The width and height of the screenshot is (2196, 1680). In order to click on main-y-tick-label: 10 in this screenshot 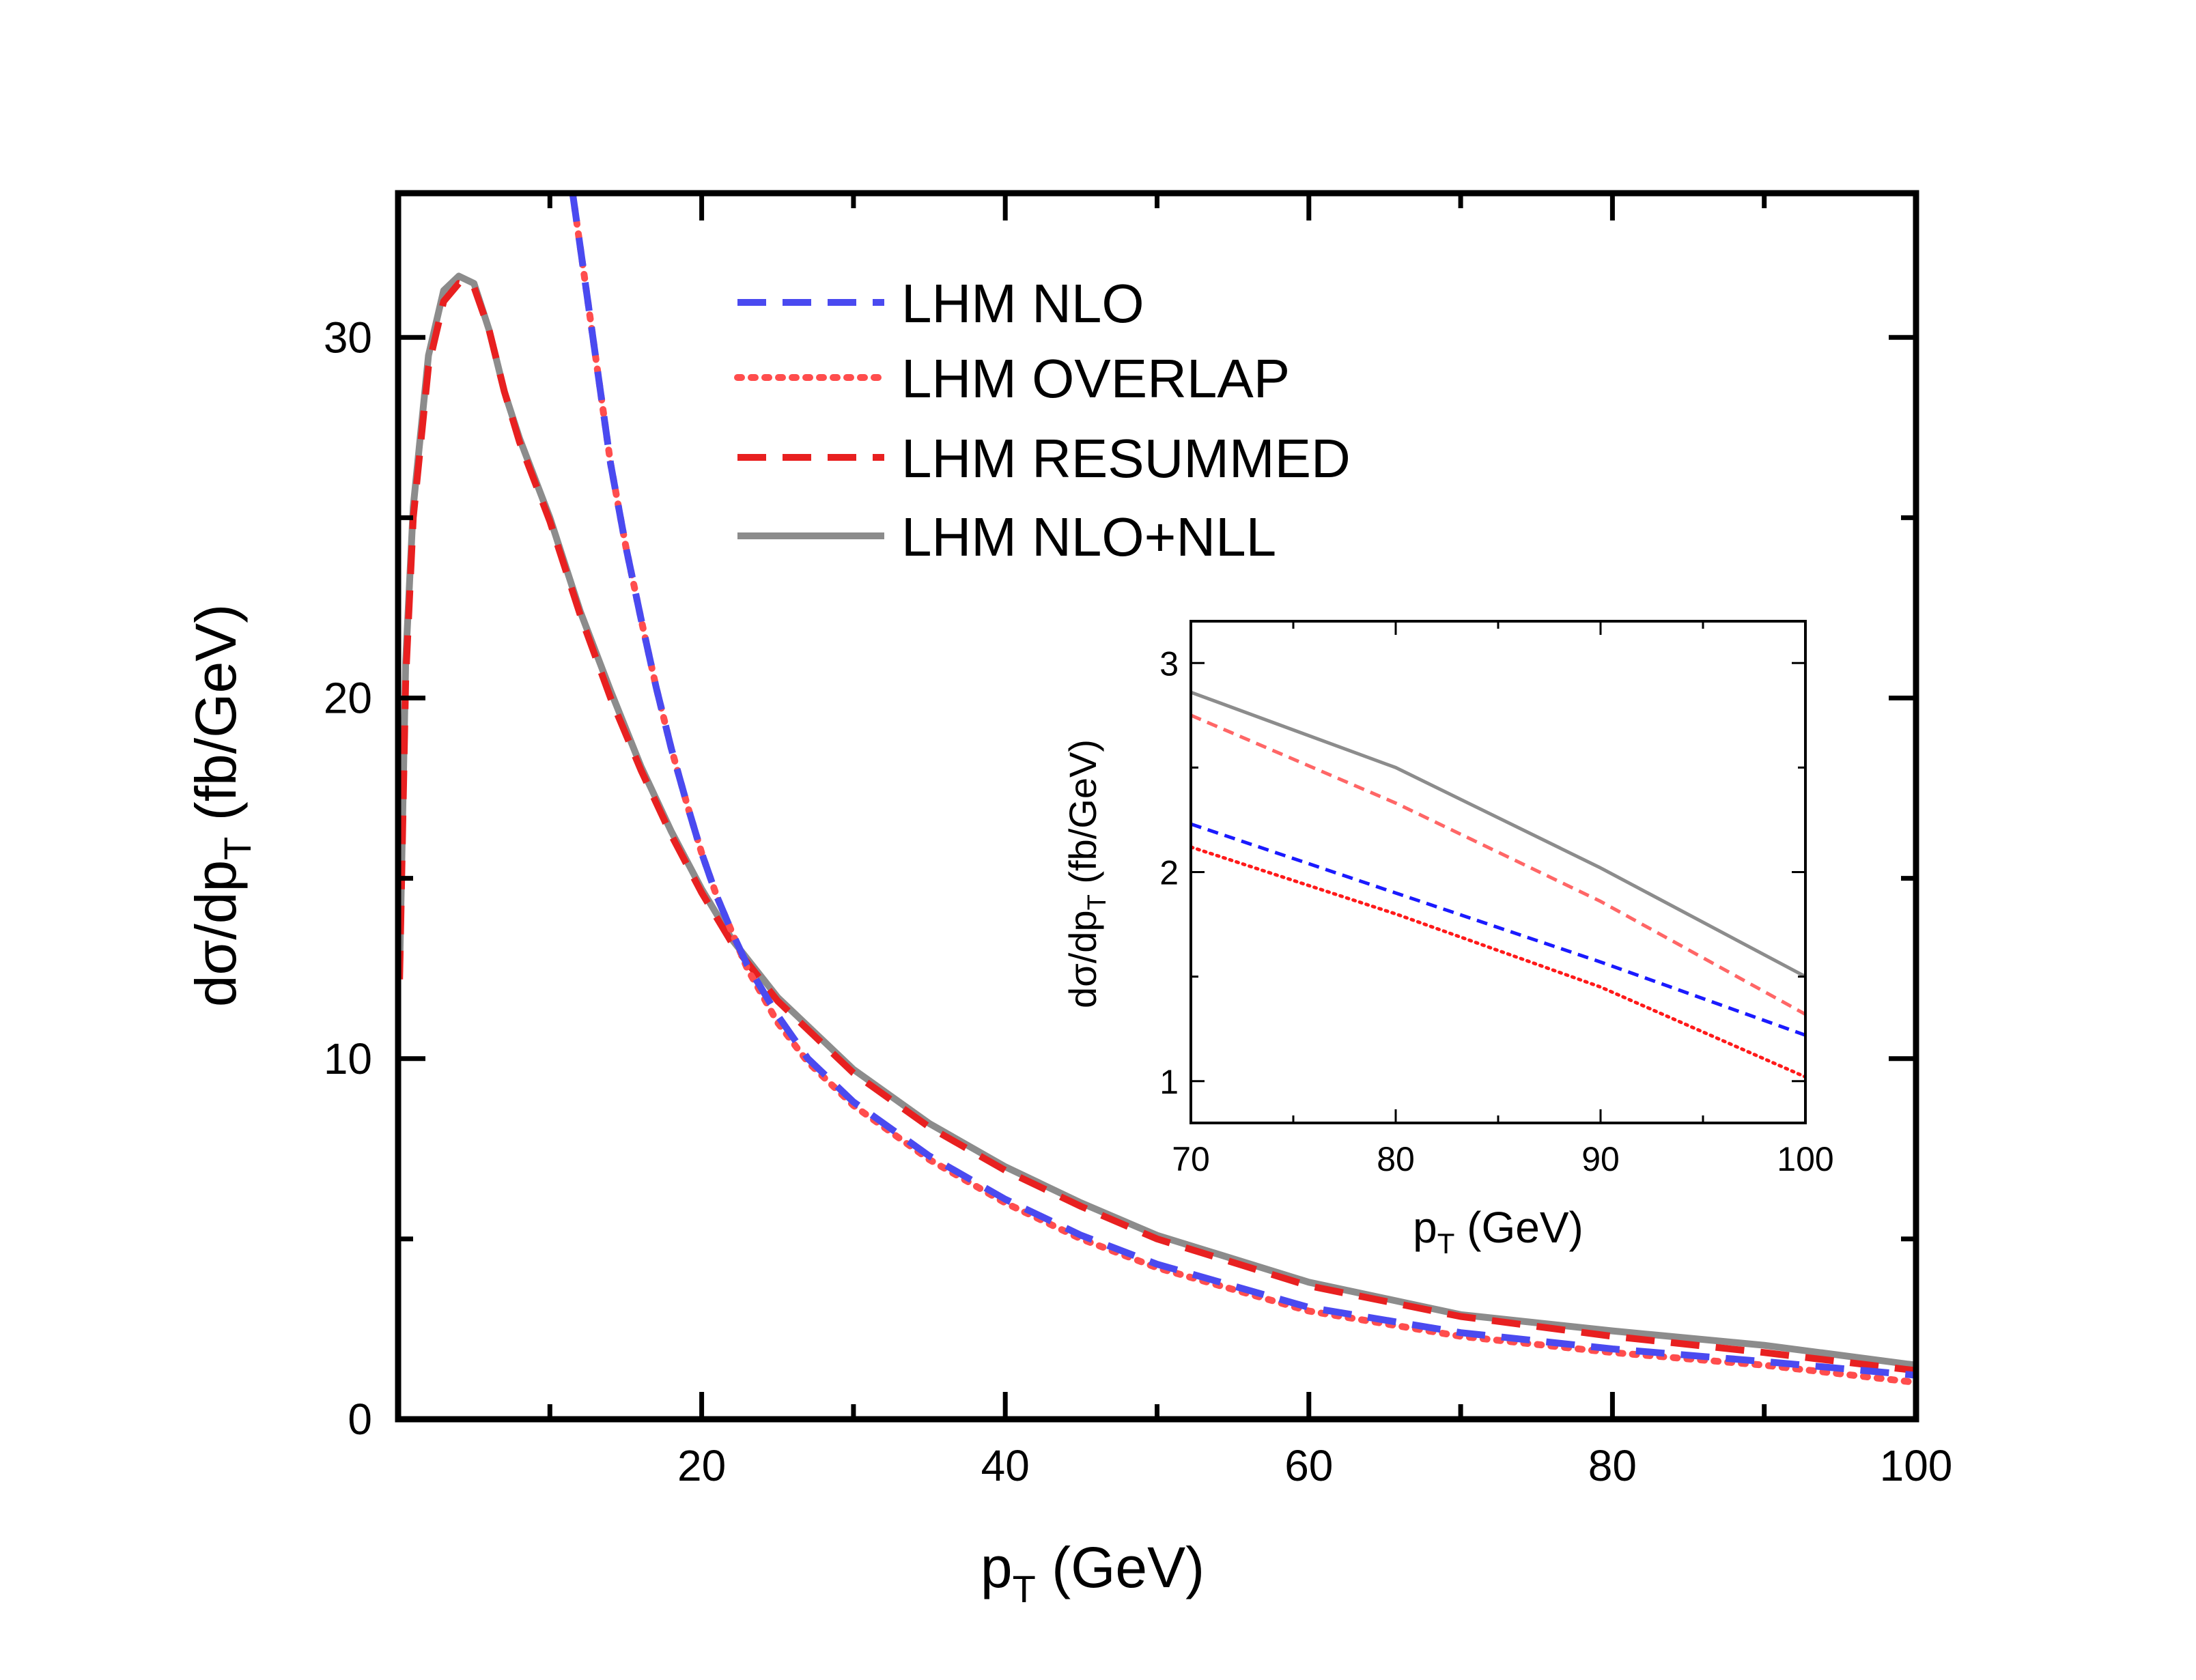, I will do `click(348, 1058)`.